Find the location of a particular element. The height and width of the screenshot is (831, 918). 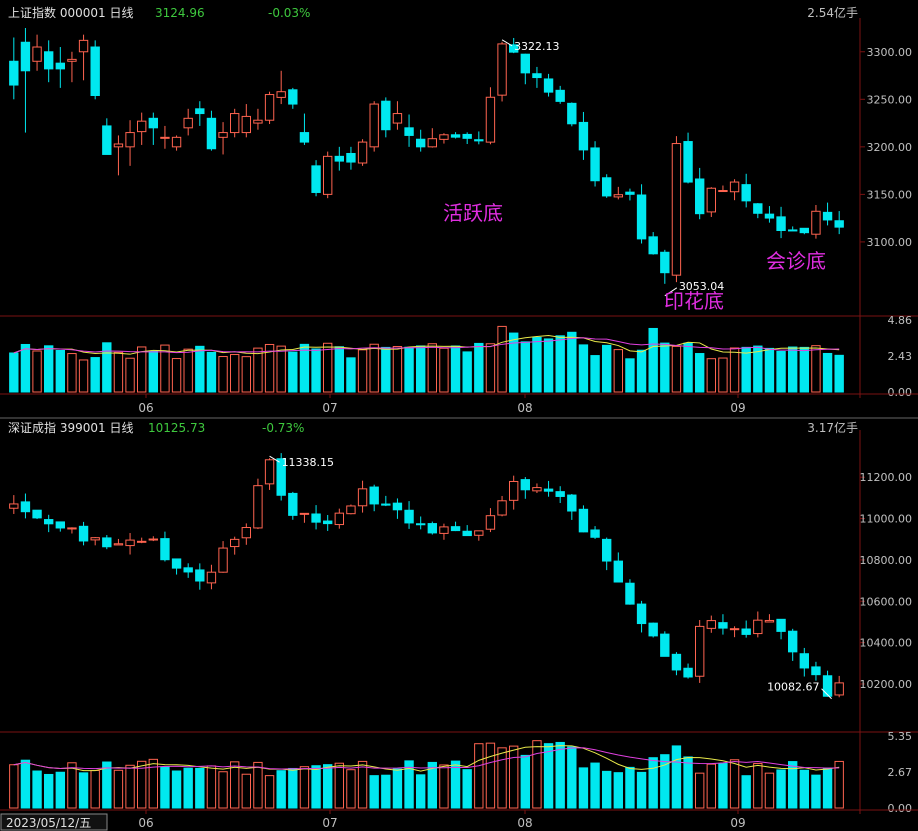

index-change-label: -0.73% is located at coordinates (283, 428).